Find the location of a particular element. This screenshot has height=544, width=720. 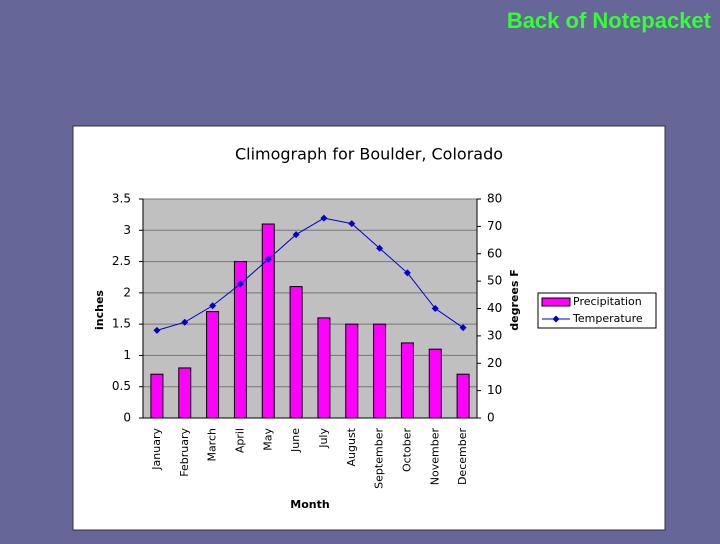

line is located at coordinates (310, 274).